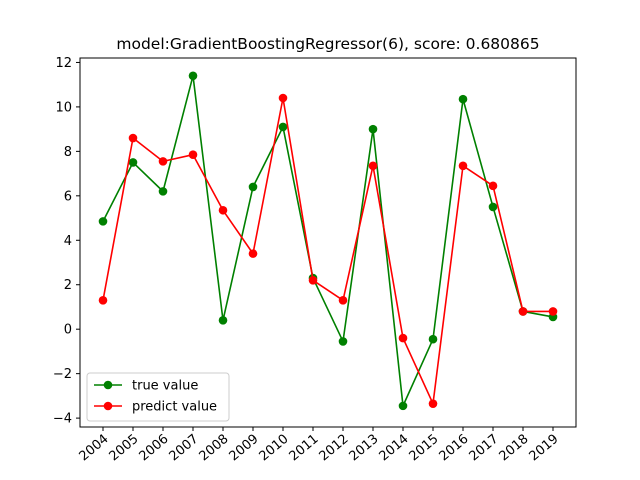  Describe the element at coordinates (514, 448) in the screenshot. I see `x-tick-label: 2018` at that location.